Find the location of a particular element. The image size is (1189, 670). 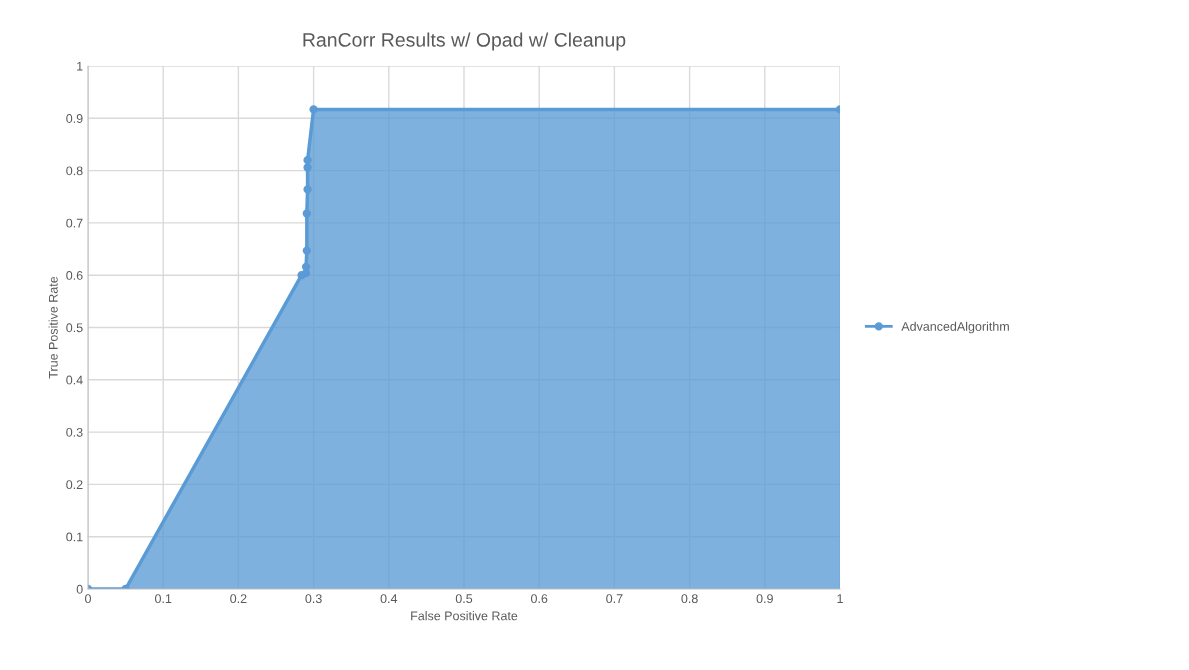

y-tick-label: 0.6 is located at coordinates (74, 275).